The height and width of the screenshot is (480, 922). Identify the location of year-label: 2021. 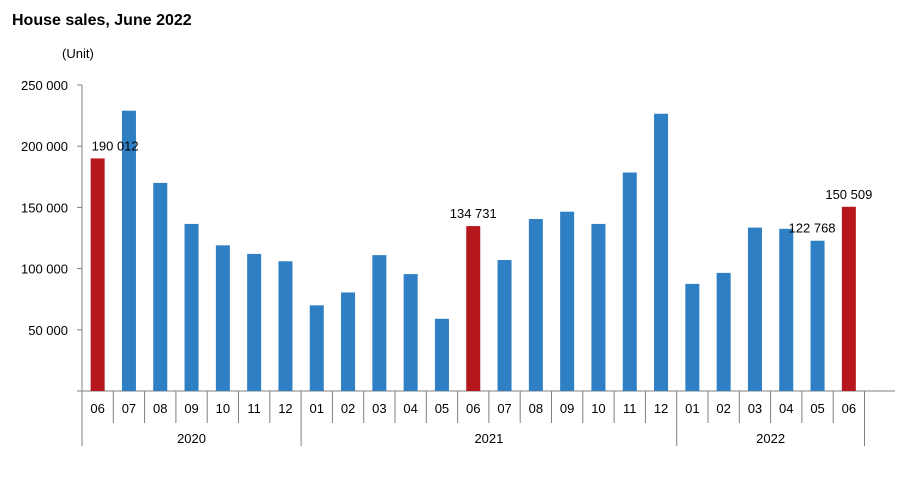
(488, 438).